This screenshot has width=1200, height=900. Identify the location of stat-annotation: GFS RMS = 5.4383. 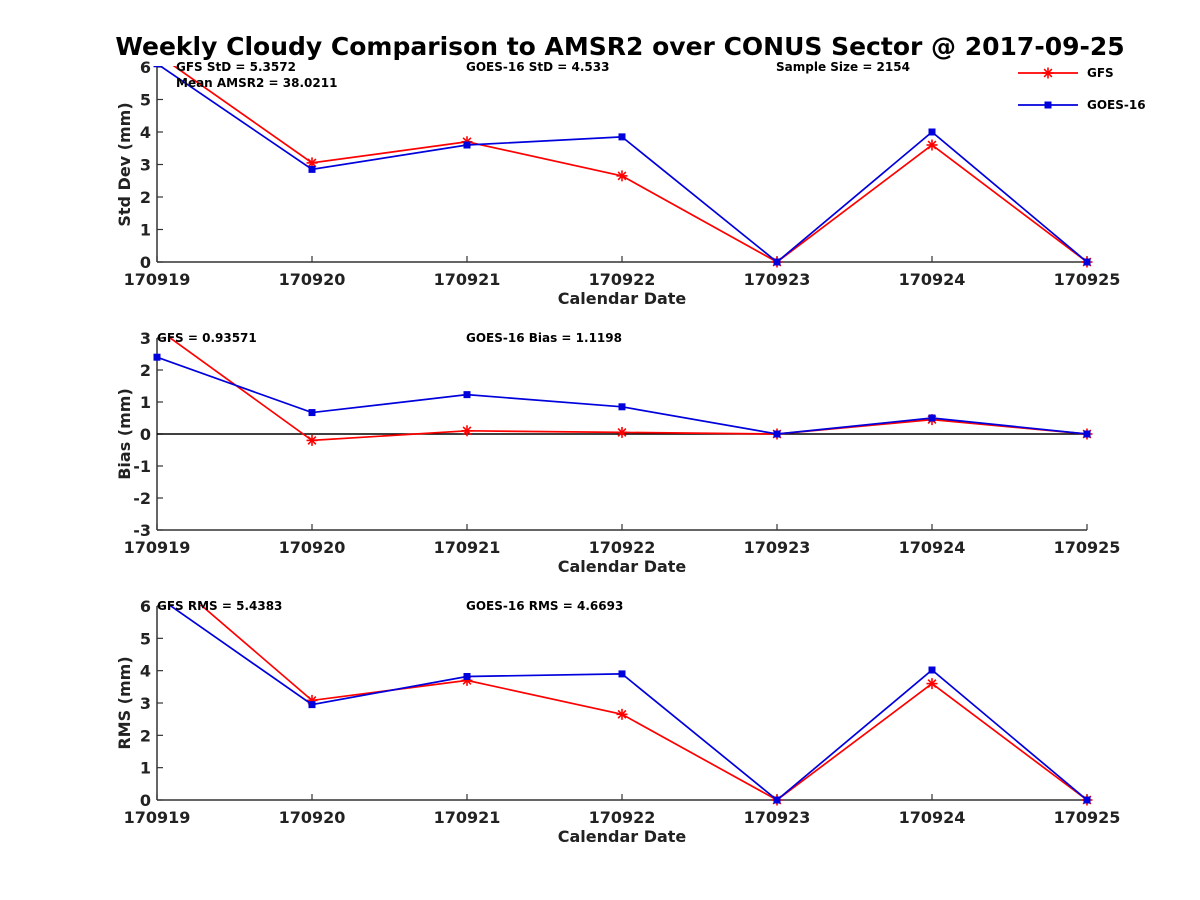
(219, 606).